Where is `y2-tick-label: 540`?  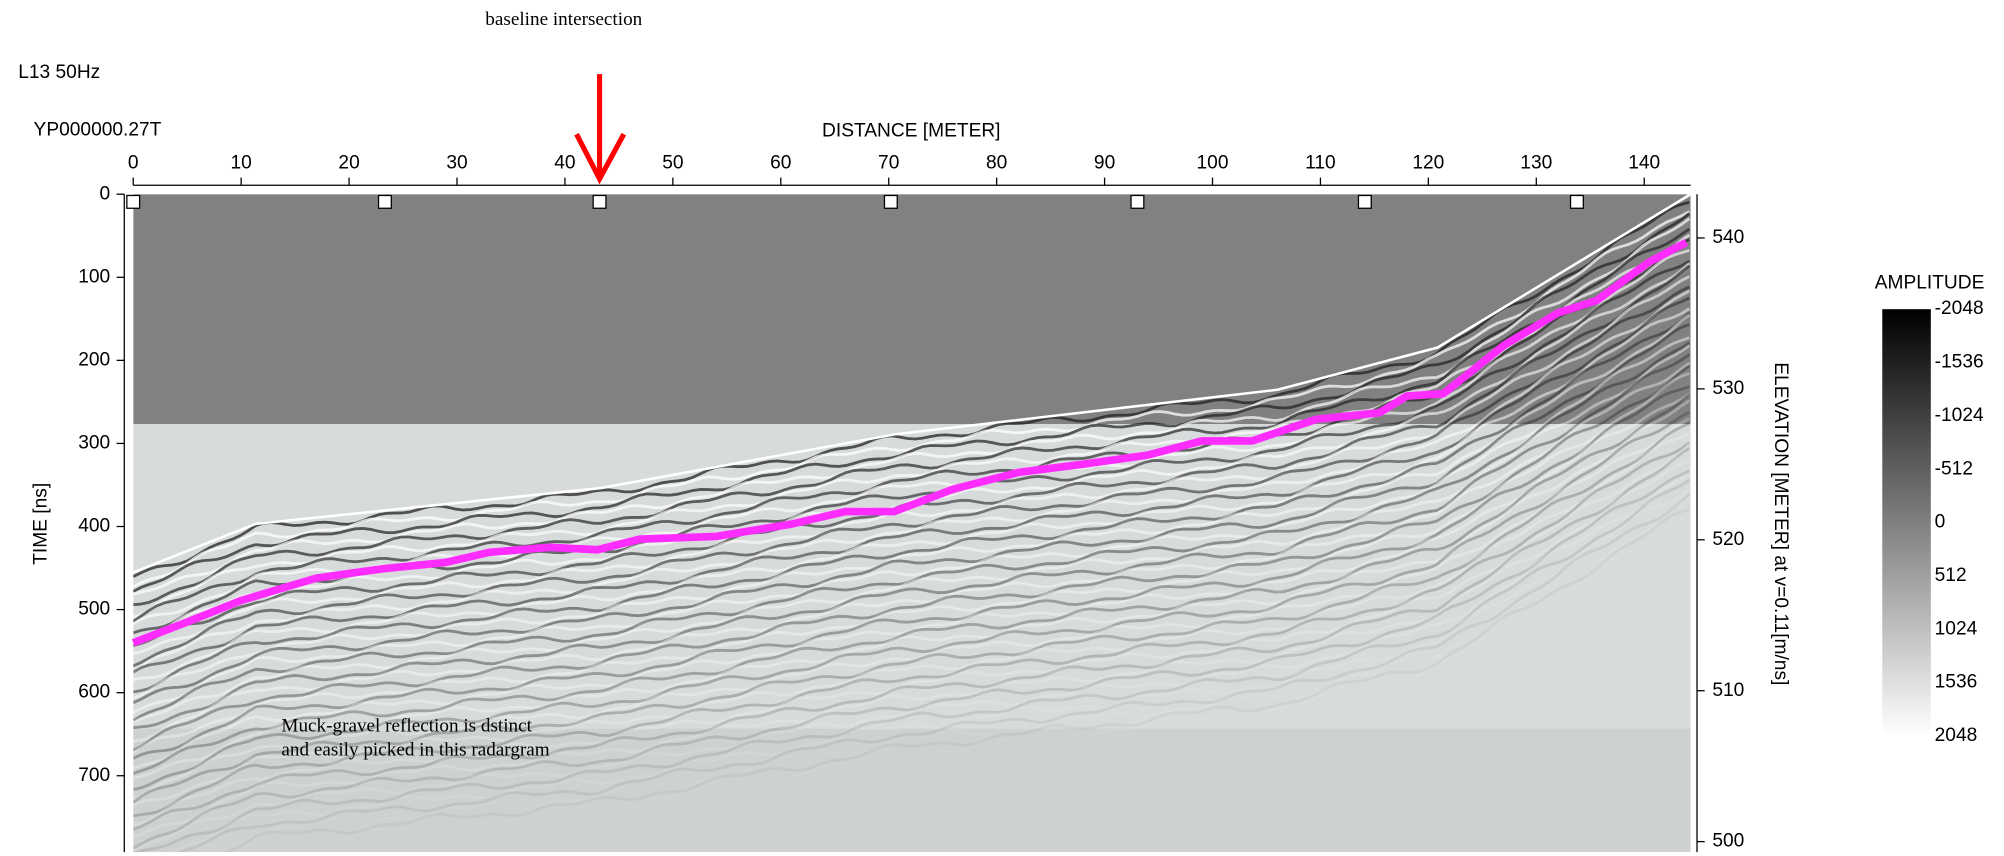 y2-tick-label: 540 is located at coordinates (1728, 237).